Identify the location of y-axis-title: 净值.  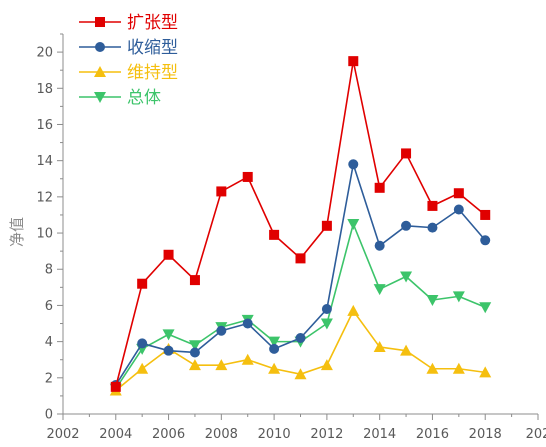
(17, 232).